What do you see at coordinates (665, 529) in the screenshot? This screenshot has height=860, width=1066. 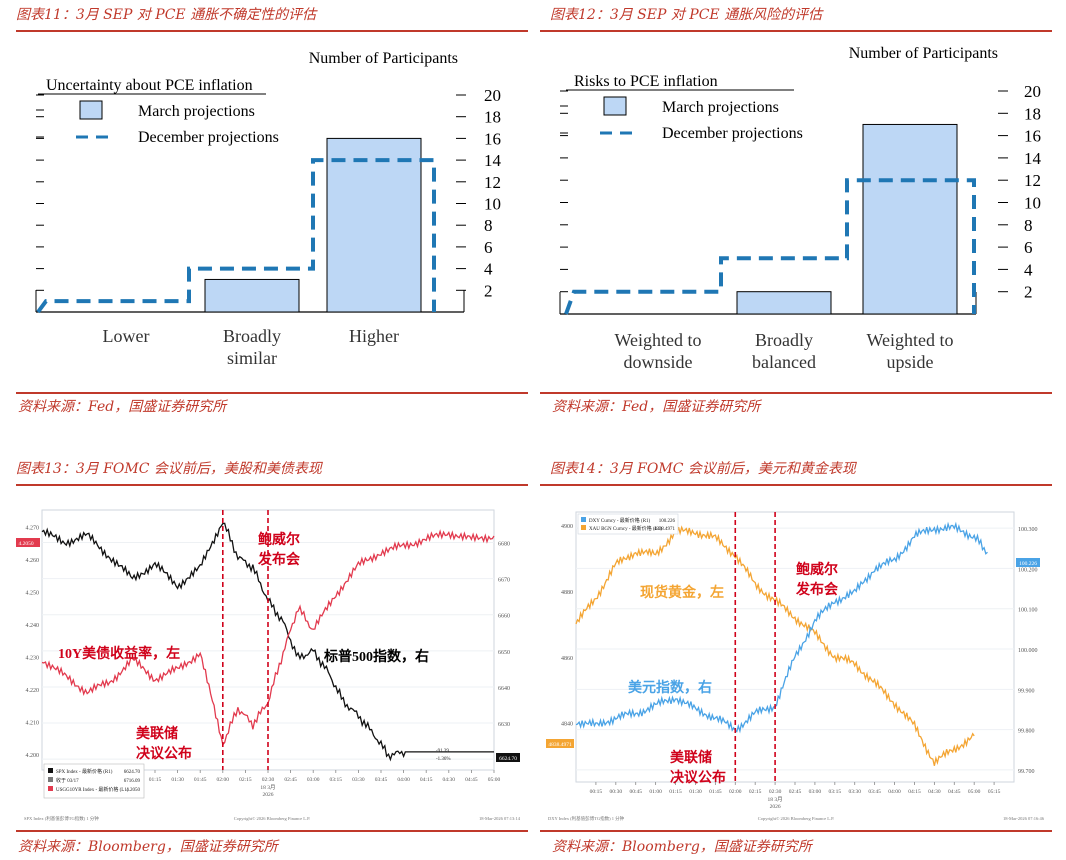 I see `legend-value-1: 4838.4971` at bounding box center [665, 529].